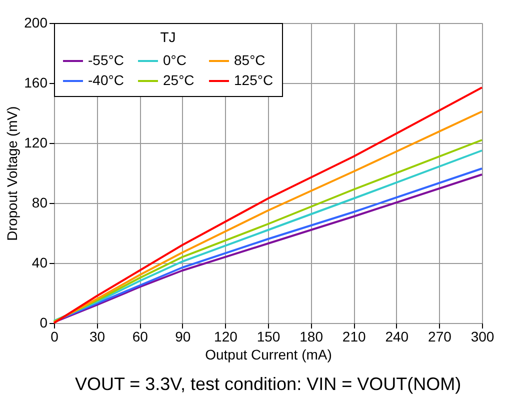  What do you see at coordinates (36, 82) in the screenshot?
I see `y-tick-label: 160` at bounding box center [36, 82].